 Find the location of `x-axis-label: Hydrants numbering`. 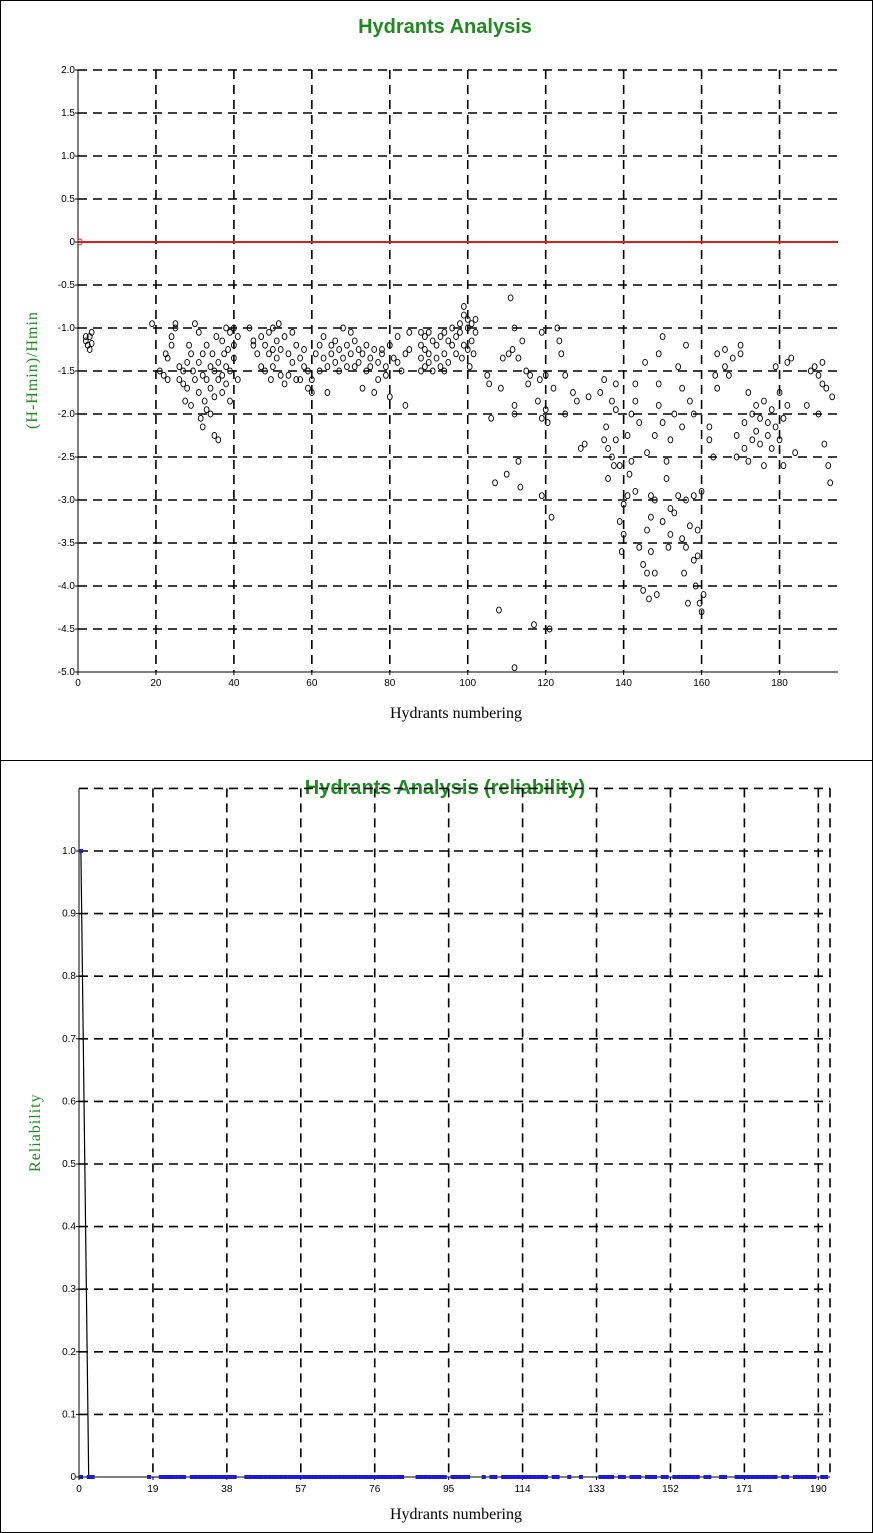

x-axis-label: Hydrants numbering is located at coordinates (456, 713).